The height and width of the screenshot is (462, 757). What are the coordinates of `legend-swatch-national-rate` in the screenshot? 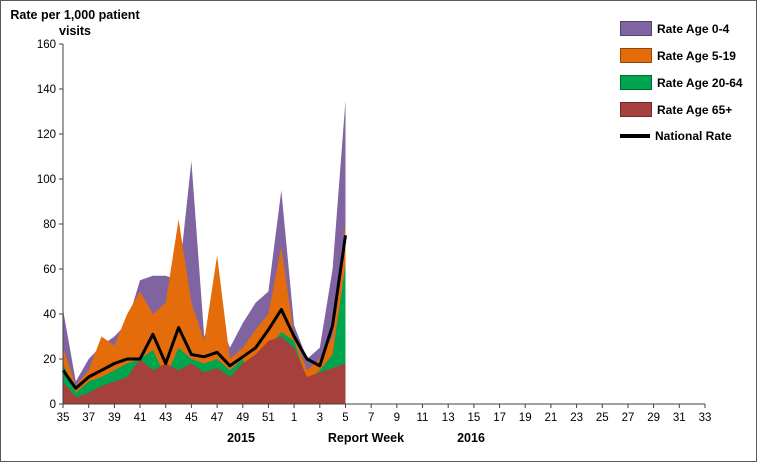 It's located at (635, 136).